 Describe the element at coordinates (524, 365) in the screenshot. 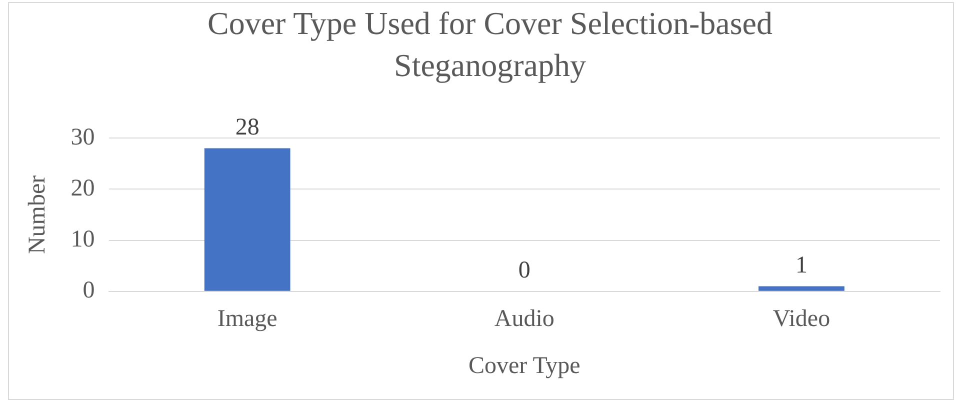

I see `x-axis-title: Cover Type` at that location.